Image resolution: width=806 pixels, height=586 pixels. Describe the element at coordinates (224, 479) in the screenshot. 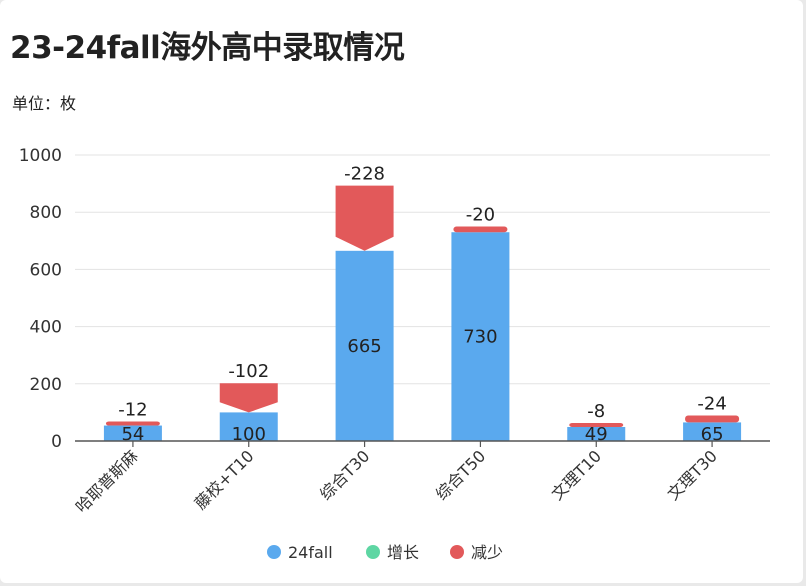

I see `x-category-label: 藤校+T10` at that location.